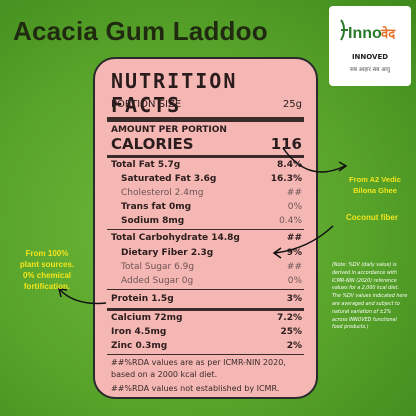 This screenshot has height=416, width=416. Describe the element at coordinates (294, 346) in the screenshot. I see `nutrient-value: 2%` at that location.